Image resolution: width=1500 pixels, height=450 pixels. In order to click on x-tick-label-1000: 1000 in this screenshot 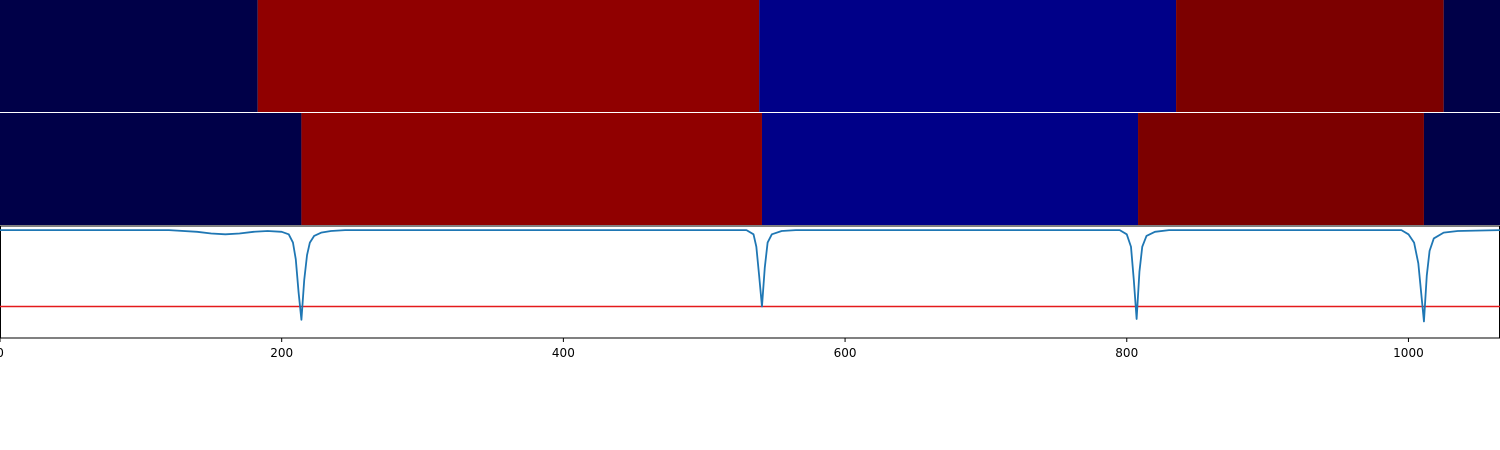, I will do `click(1408, 353)`.